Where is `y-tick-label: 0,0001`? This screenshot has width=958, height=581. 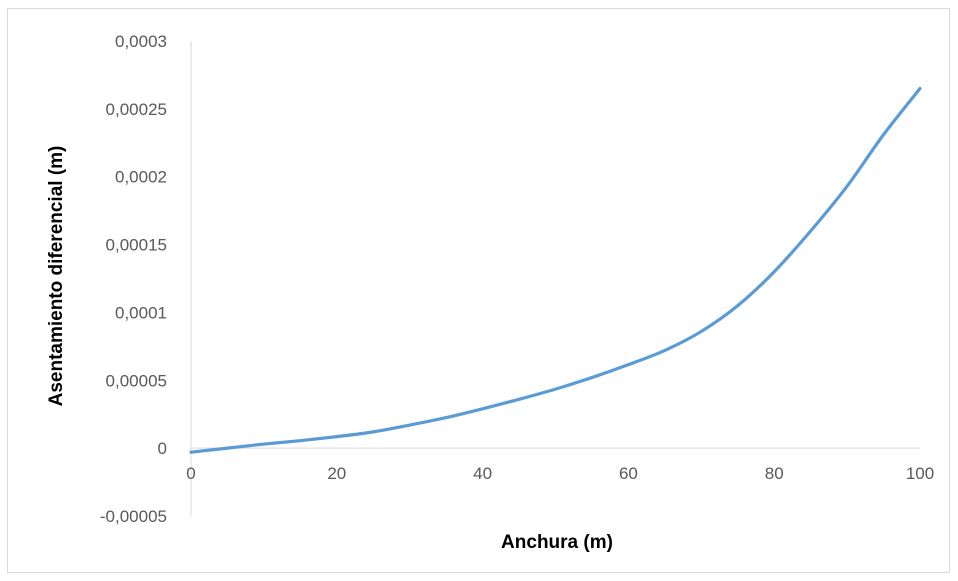
y-tick-label: 0,0001 is located at coordinates (141, 312).